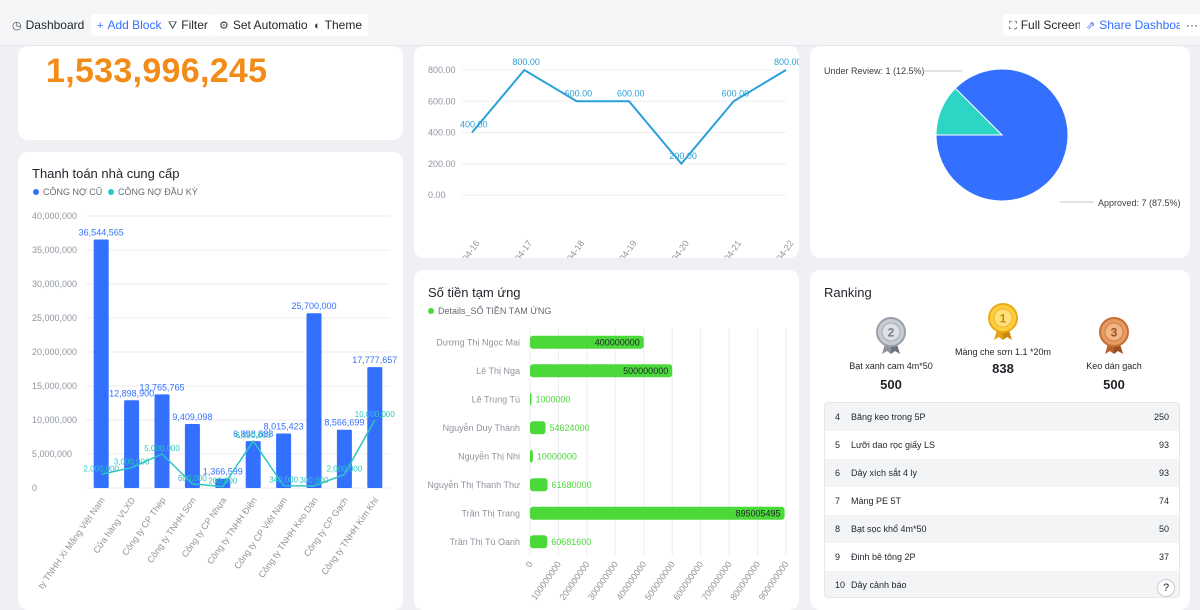 The image size is (1200, 610). I want to click on share-dashboard-button: ⇗ Share Dashboard, so click(1140, 25).